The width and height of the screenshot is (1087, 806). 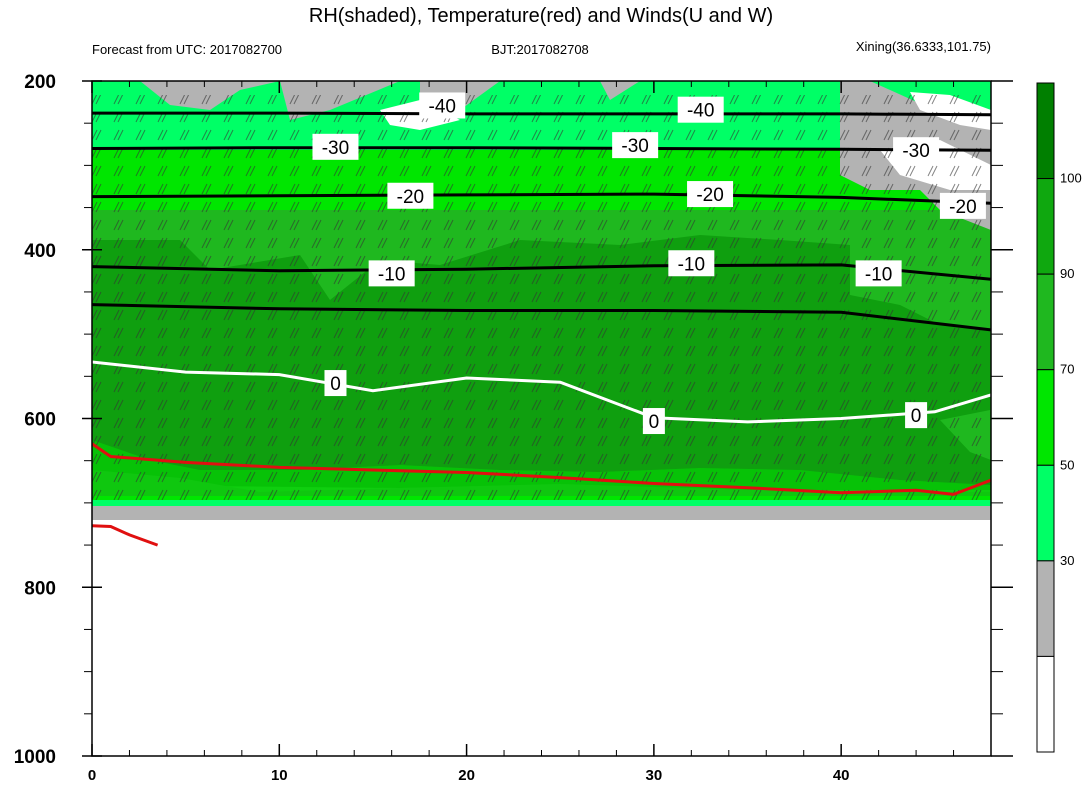 I want to click on contour-label-4: 0, so click(x=335, y=384).